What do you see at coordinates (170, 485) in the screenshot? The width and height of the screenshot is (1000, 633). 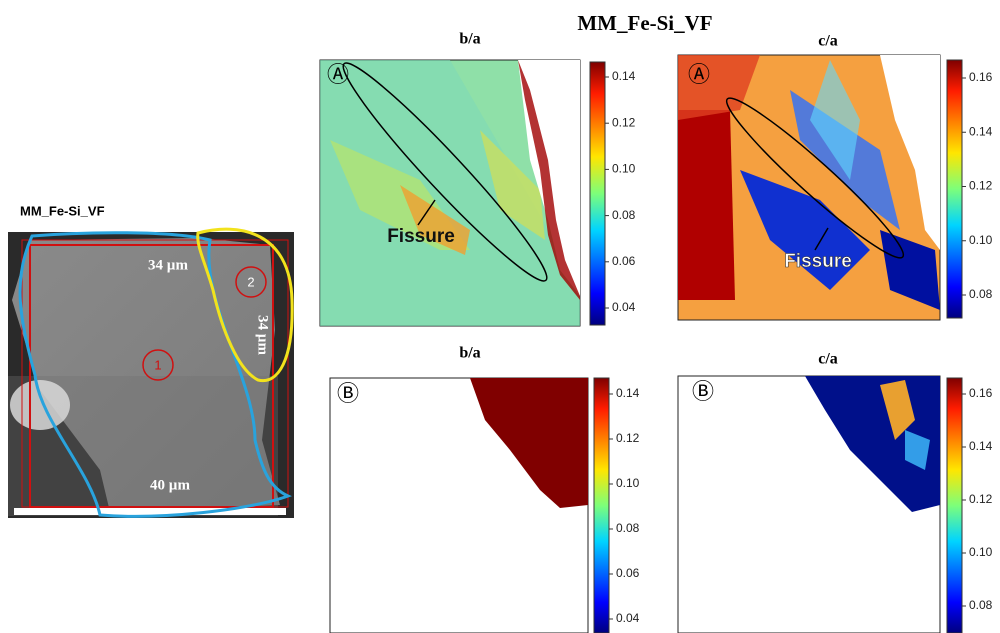 I see `scale-label: 40 µm` at bounding box center [170, 485].